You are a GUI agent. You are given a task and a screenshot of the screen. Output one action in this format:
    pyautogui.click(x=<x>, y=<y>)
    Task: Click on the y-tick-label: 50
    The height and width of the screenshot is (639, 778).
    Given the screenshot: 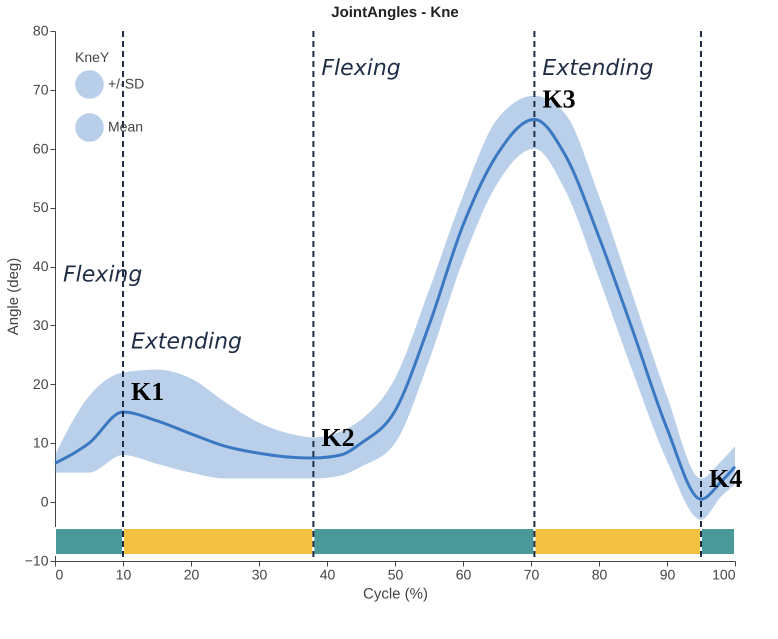 What is the action you would take?
    pyautogui.click(x=40, y=207)
    